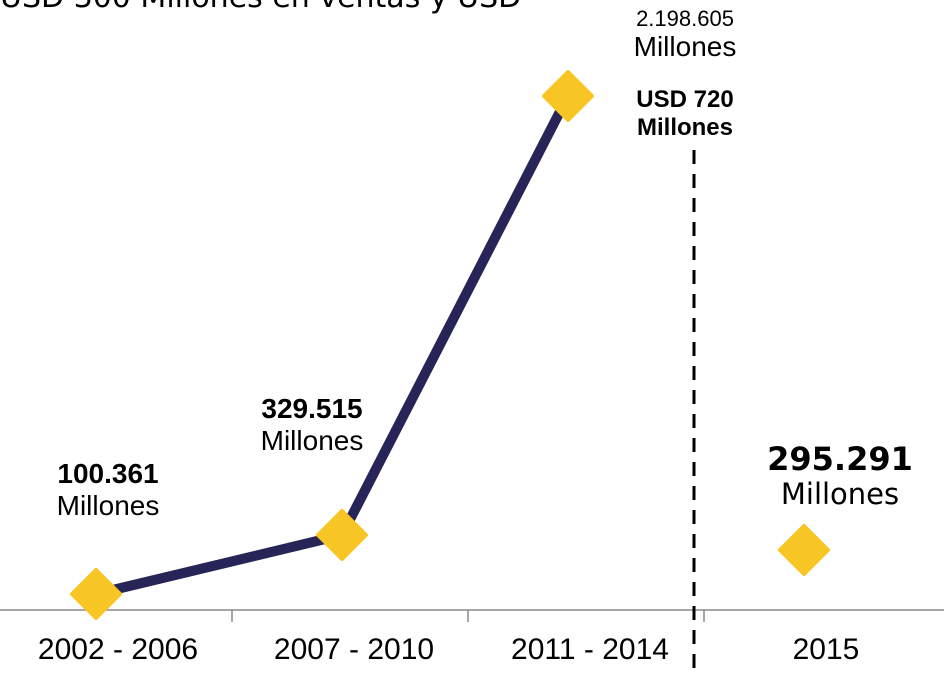 The width and height of the screenshot is (944, 673). Describe the element at coordinates (342, 535) in the screenshot. I see `data-marker-2007-2010` at that location.